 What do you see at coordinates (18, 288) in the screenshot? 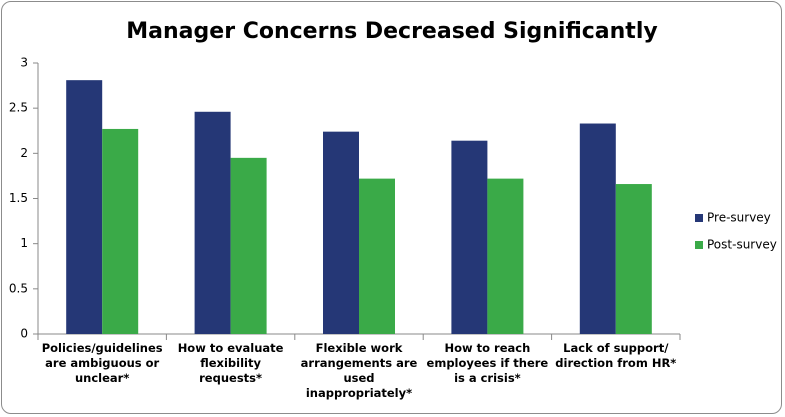
I see `y-tick-label: 0.5` at bounding box center [18, 288].